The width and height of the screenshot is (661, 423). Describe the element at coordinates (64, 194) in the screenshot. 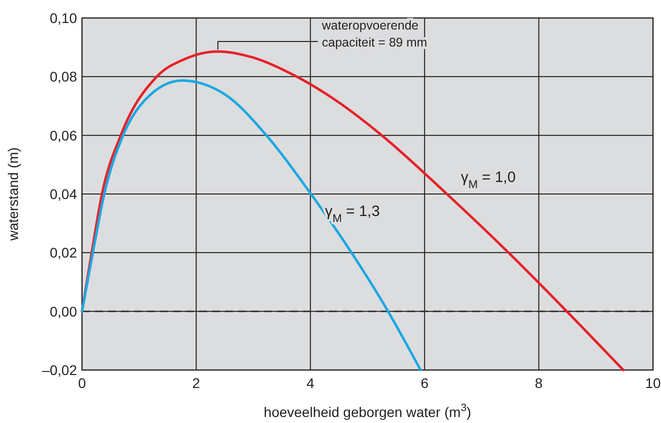

I see `y-tick-label: 0,04` at that location.